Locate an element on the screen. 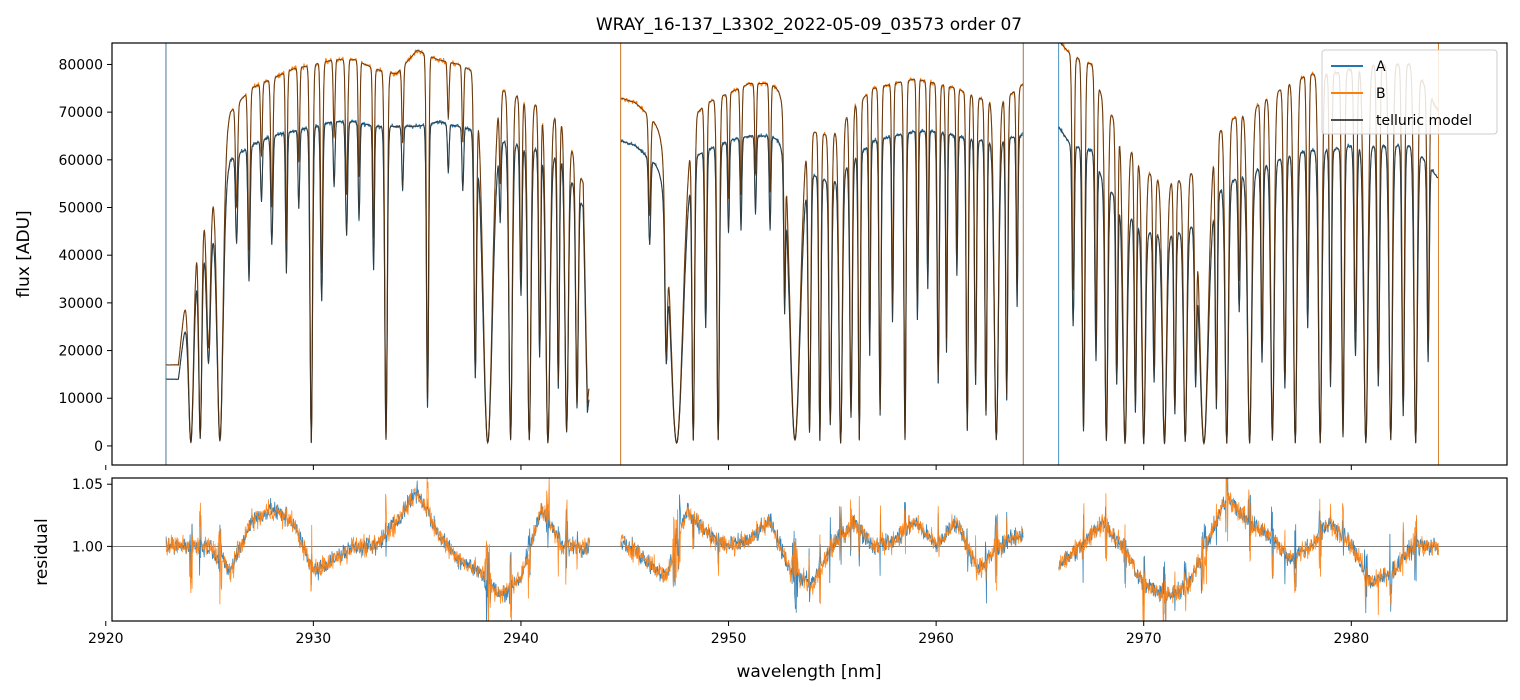 This screenshot has width=1520, height=700. flux-y-tick-label: 30000 is located at coordinates (80, 304).